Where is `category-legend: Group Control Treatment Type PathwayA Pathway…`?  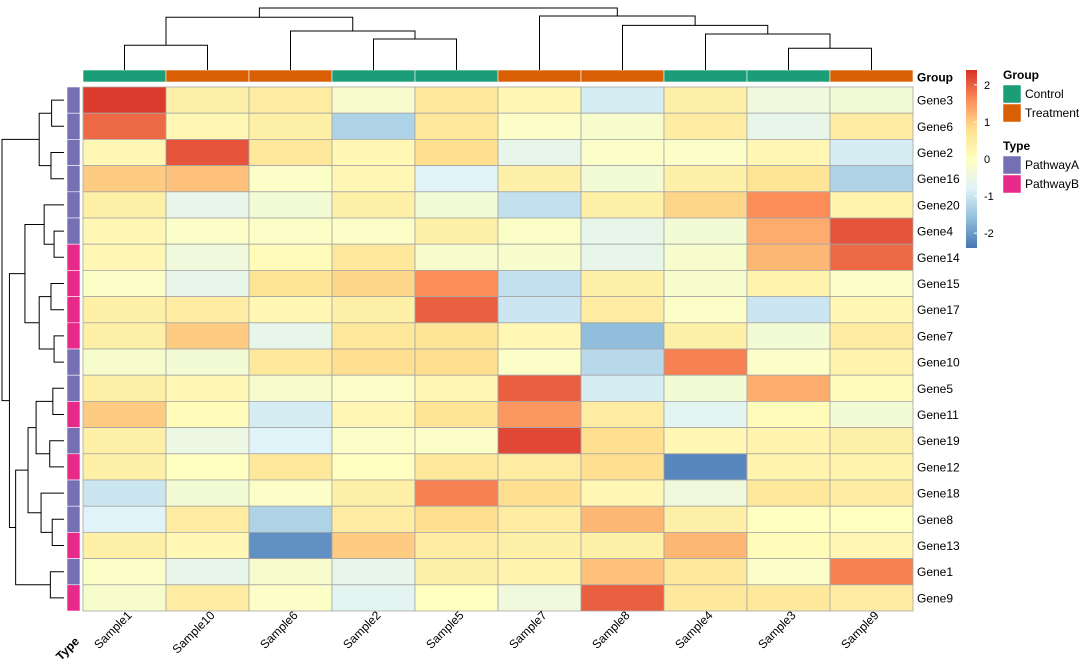
category-legend: Group Control Treatment Type PathwayA Pathway… is located at coordinates (1041, 131).